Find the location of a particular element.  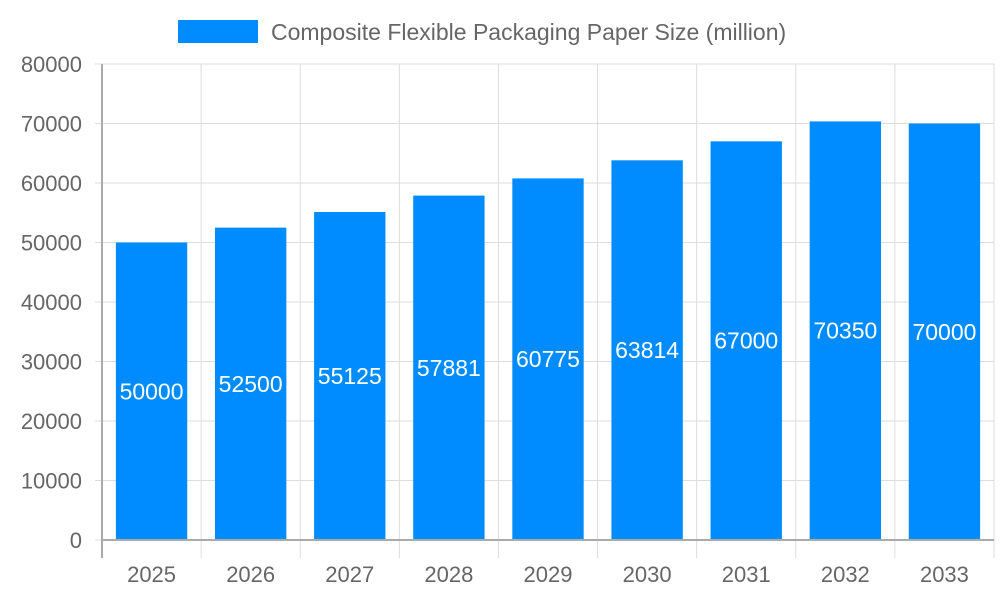

bar-2027 is located at coordinates (350, 376).